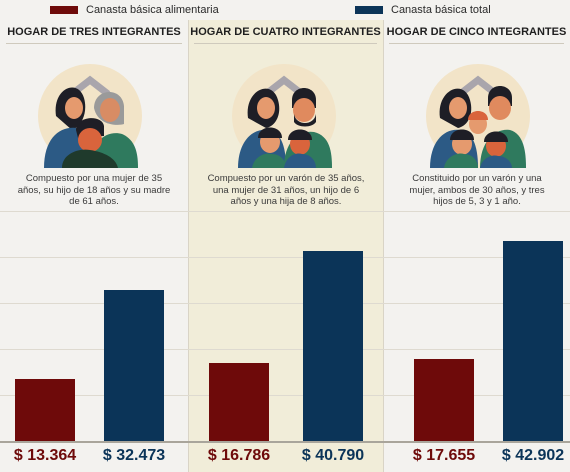 This screenshot has height=472, width=570. Describe the element at coordinates (478, 116) in the screenshot. I see `family-of-five-icon` at that location.